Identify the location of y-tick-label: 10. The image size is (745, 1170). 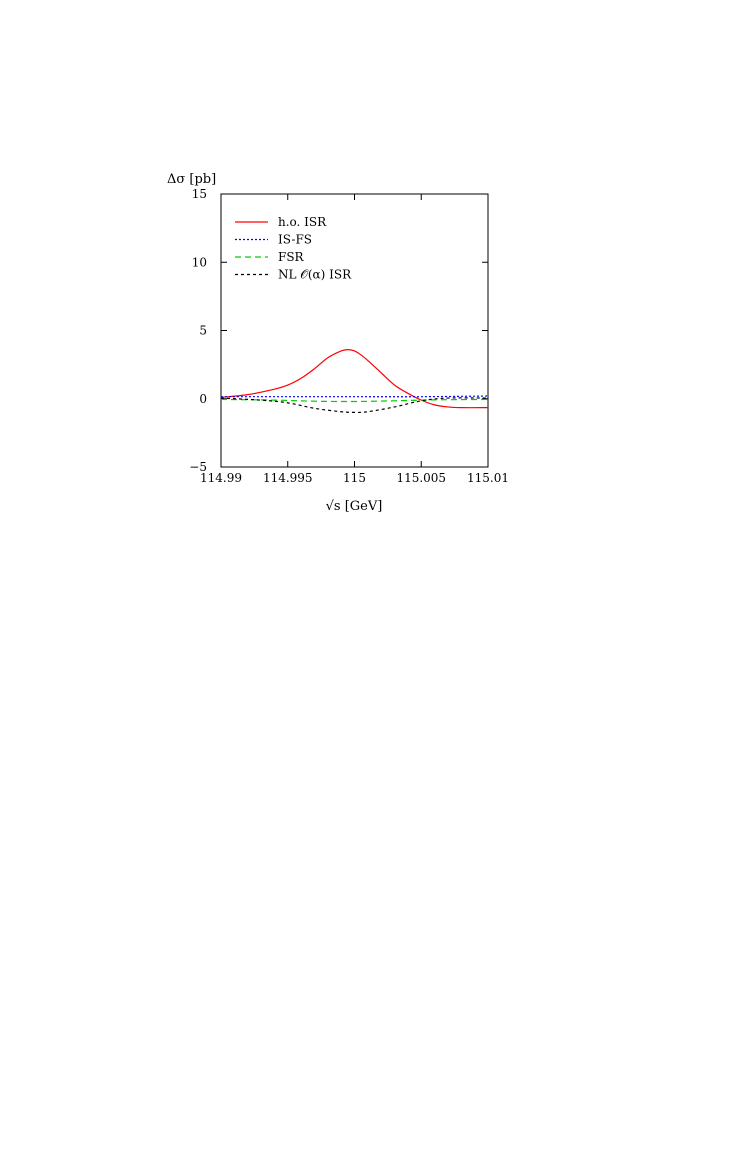
(199, 262).